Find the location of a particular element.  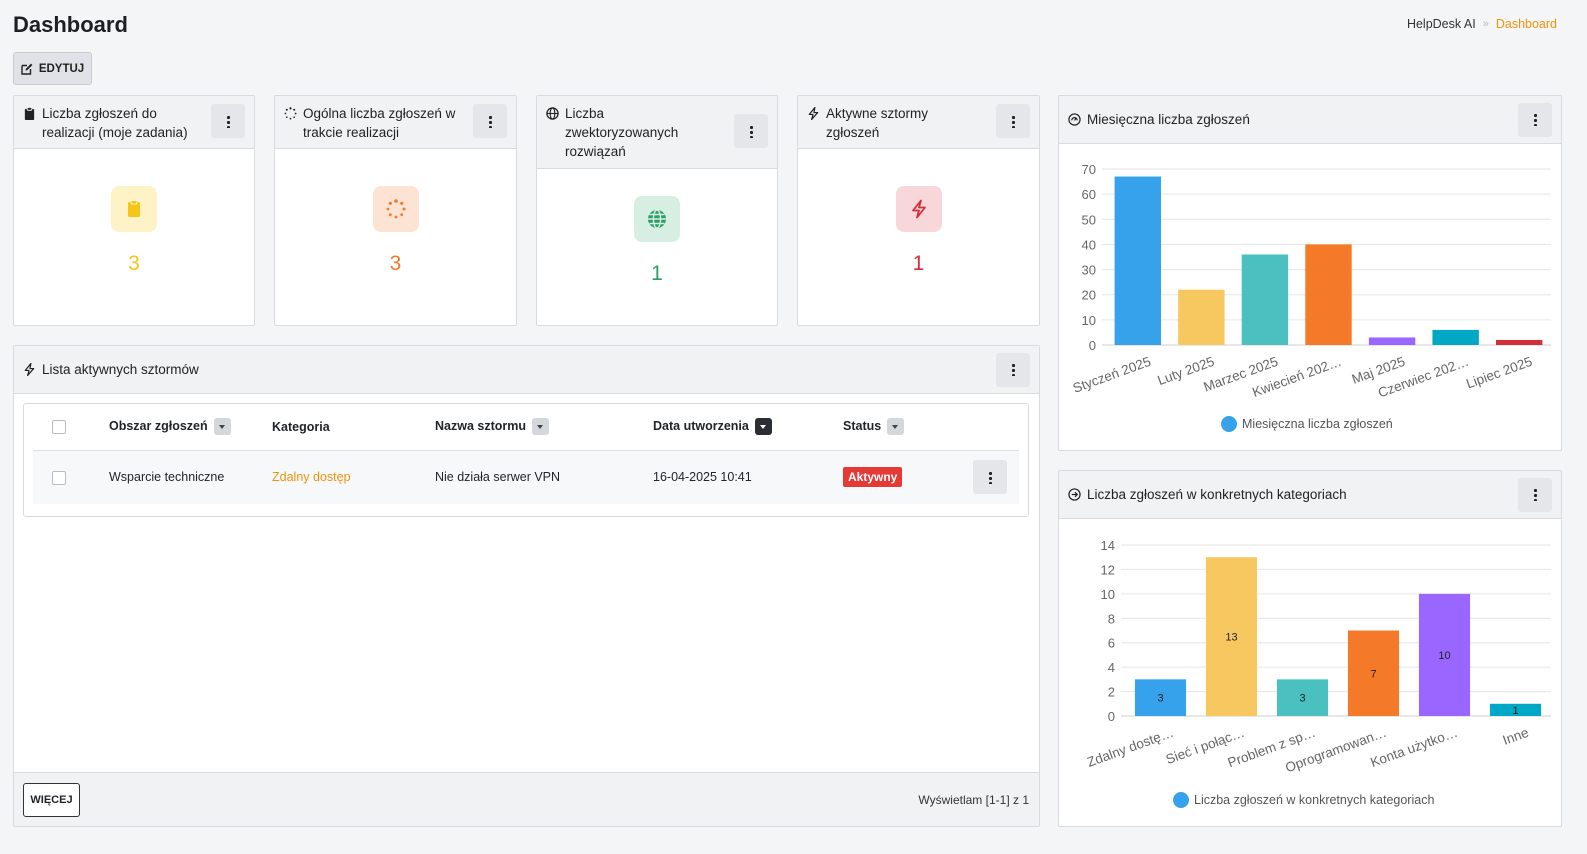

cell-category-link: Zdalny dostęp is located at coordinates (311, 477).